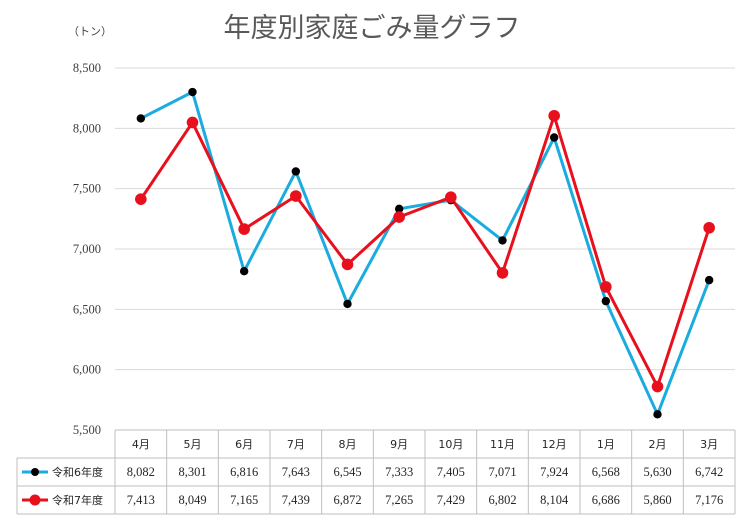  I want to click on table-value-cell: 6,802, so click(502, 500).